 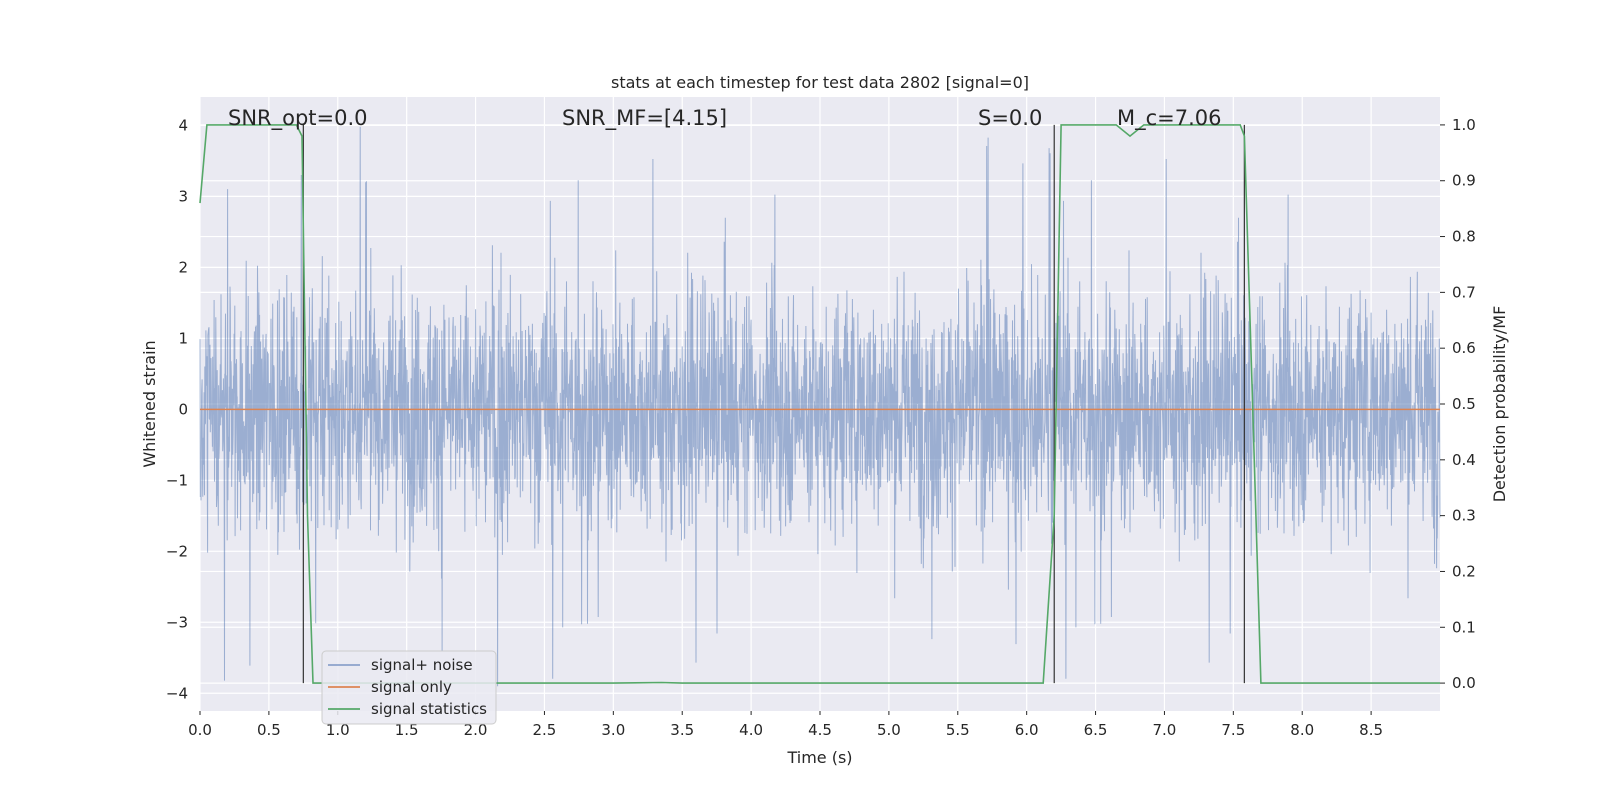 I want to click on legend-label: signal only, so click(x=411, y=687).